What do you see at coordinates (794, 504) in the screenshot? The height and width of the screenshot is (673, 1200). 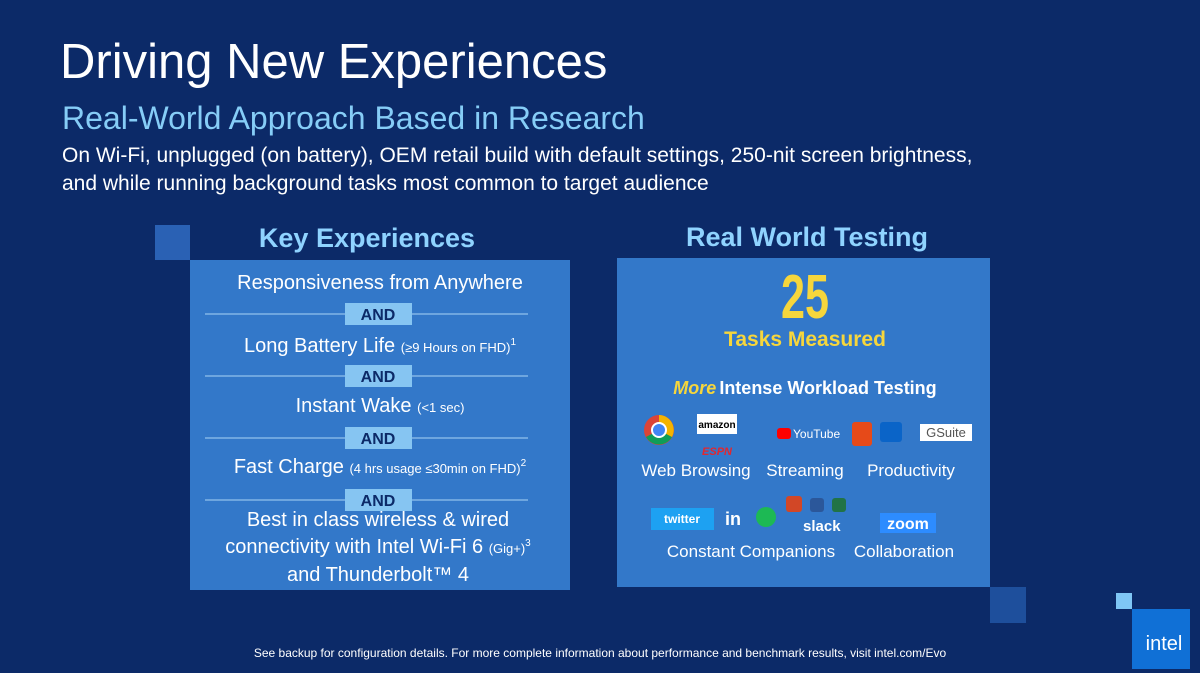 I see `powerpoint-icon` at bounding box center [794, 504].